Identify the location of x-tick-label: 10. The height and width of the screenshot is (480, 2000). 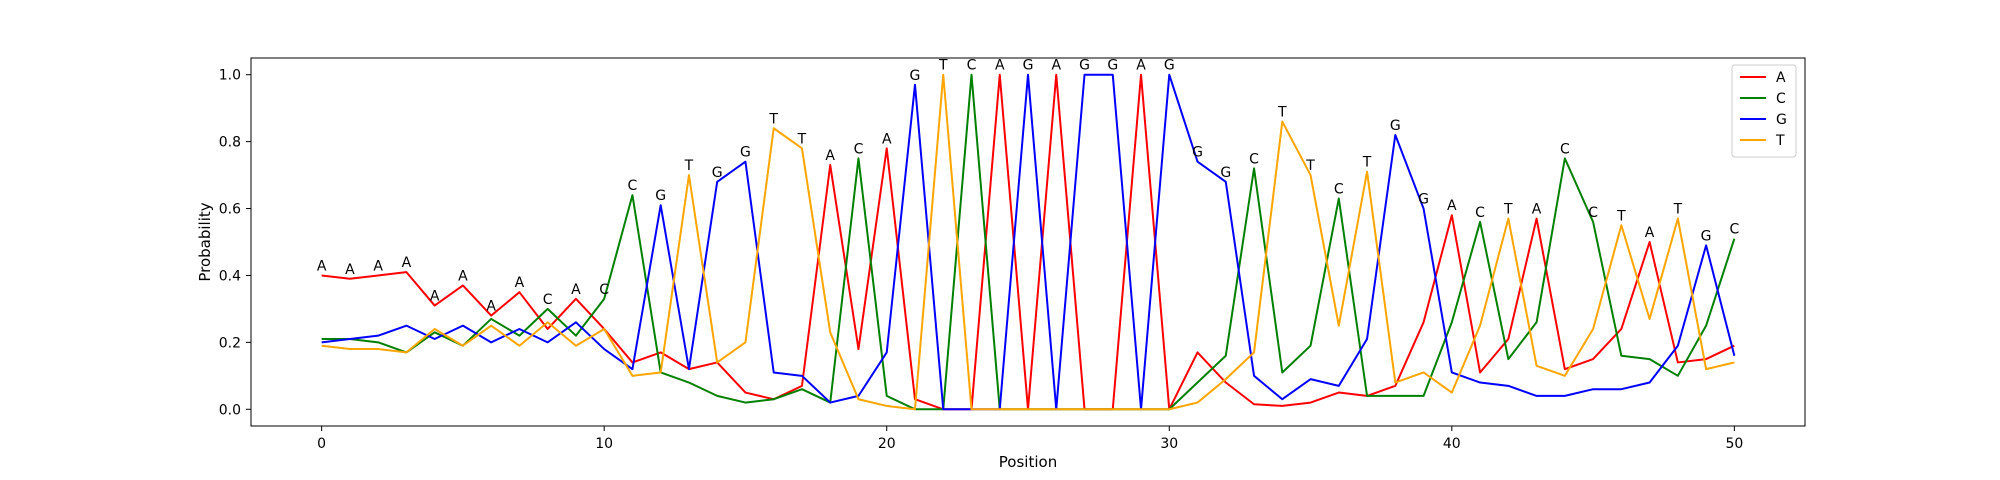
(604, 444).